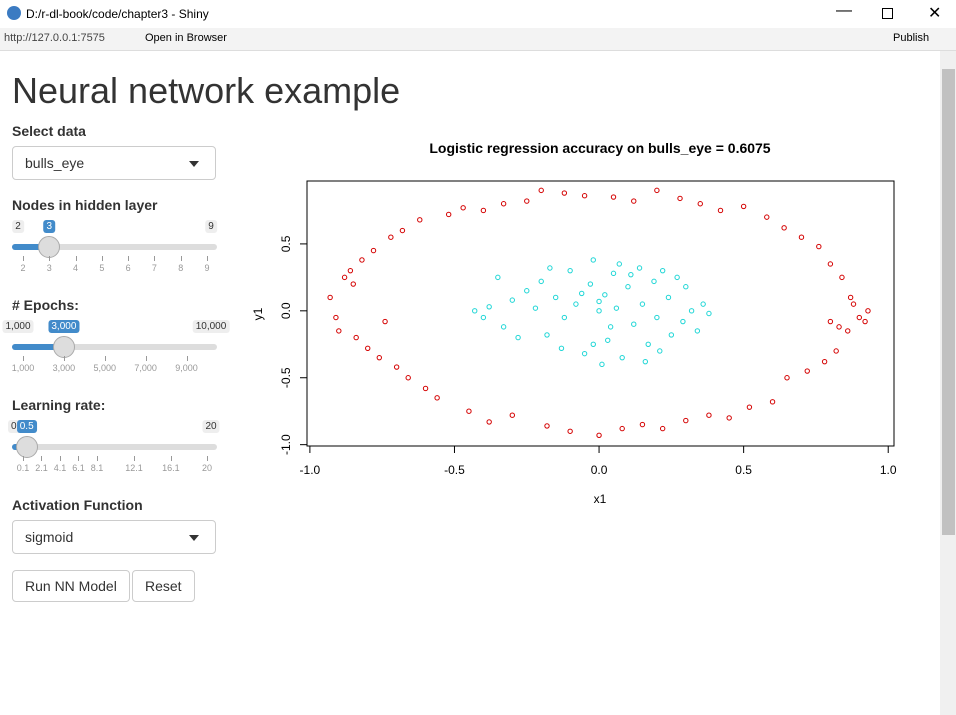 The width and height of the screenshot is (956, 715). Describe the element at coordinates (948, 302) in the screenshot. I see `scroll-thumb` at that location.